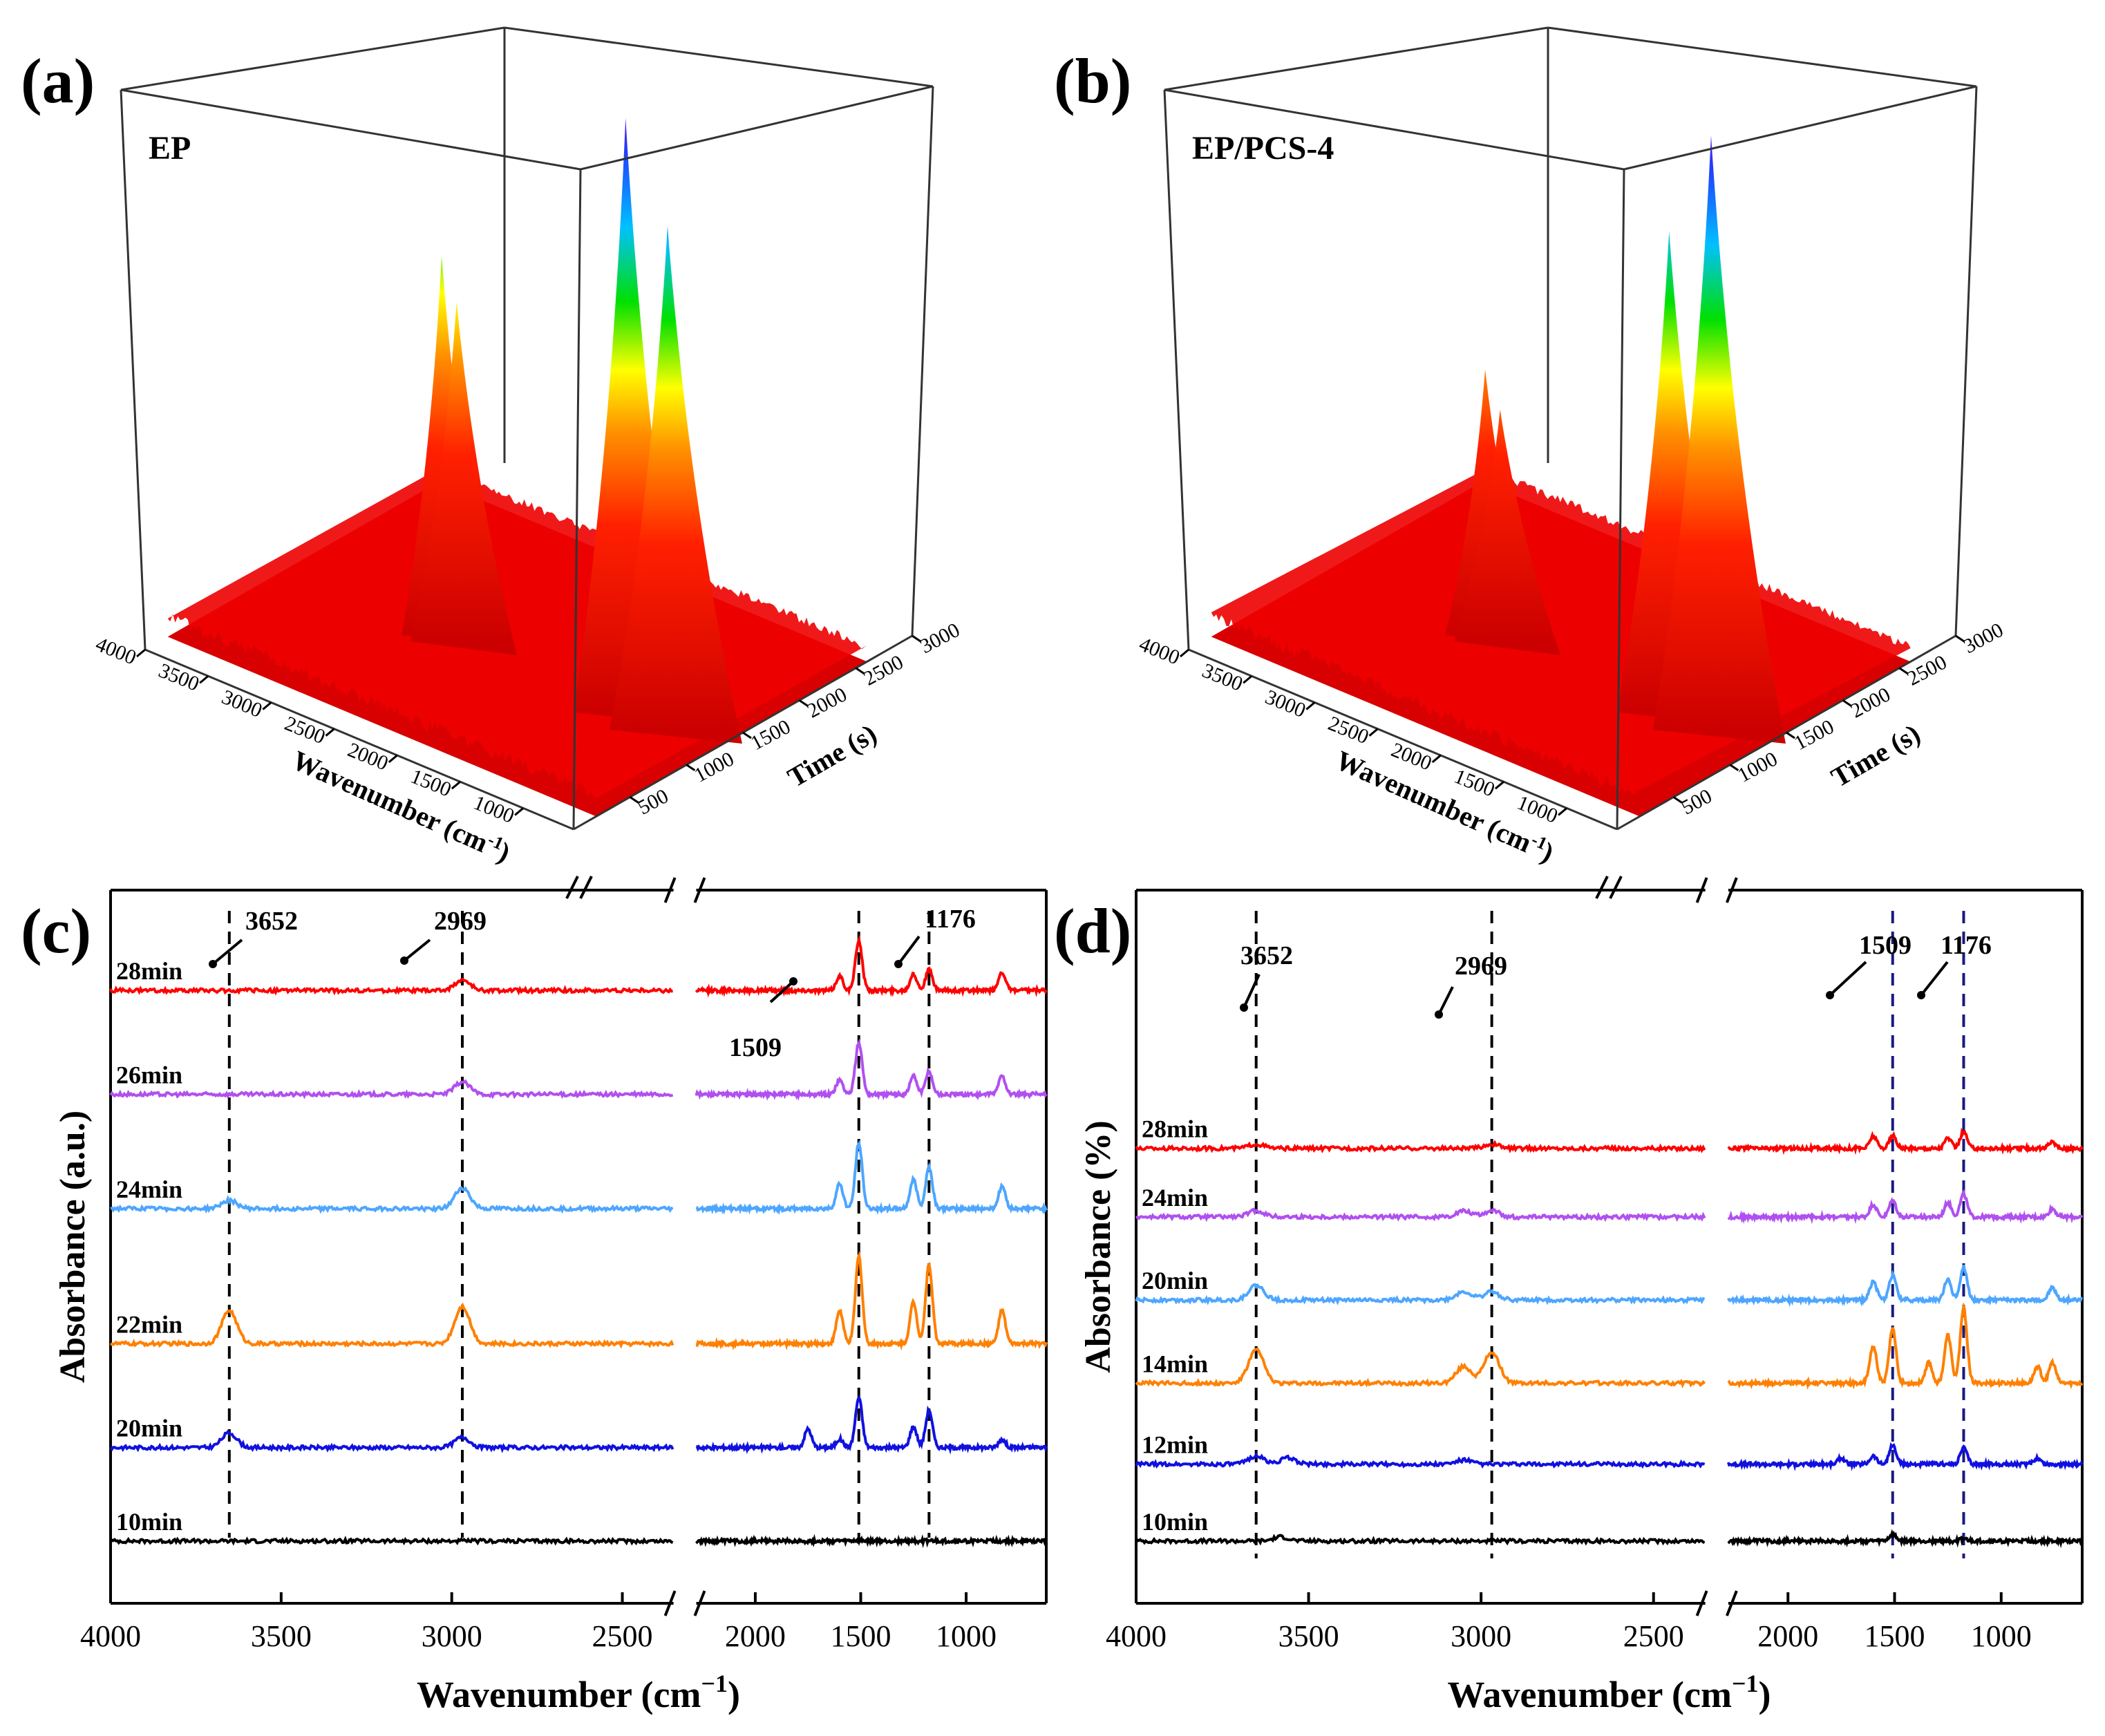 The height and width of the screenshot is (1736, 2105). Describe the element at coordinates (58, 81) in the screenshot. I see `panel-label-a: (a)` at that location.